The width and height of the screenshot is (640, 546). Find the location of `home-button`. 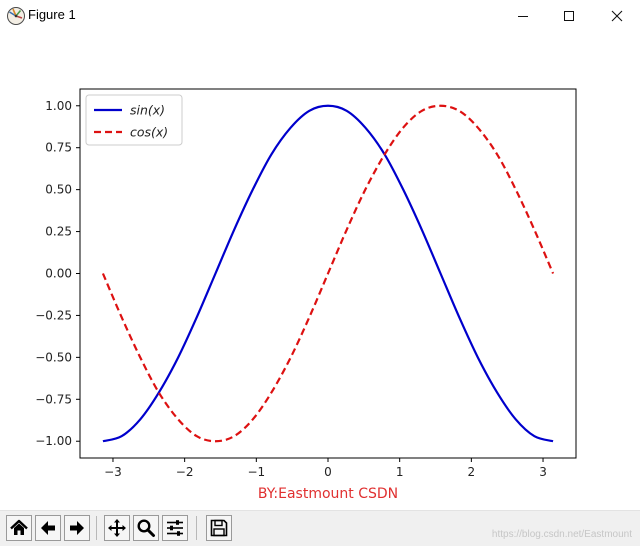

home-button is located at coordinates (19, 528).